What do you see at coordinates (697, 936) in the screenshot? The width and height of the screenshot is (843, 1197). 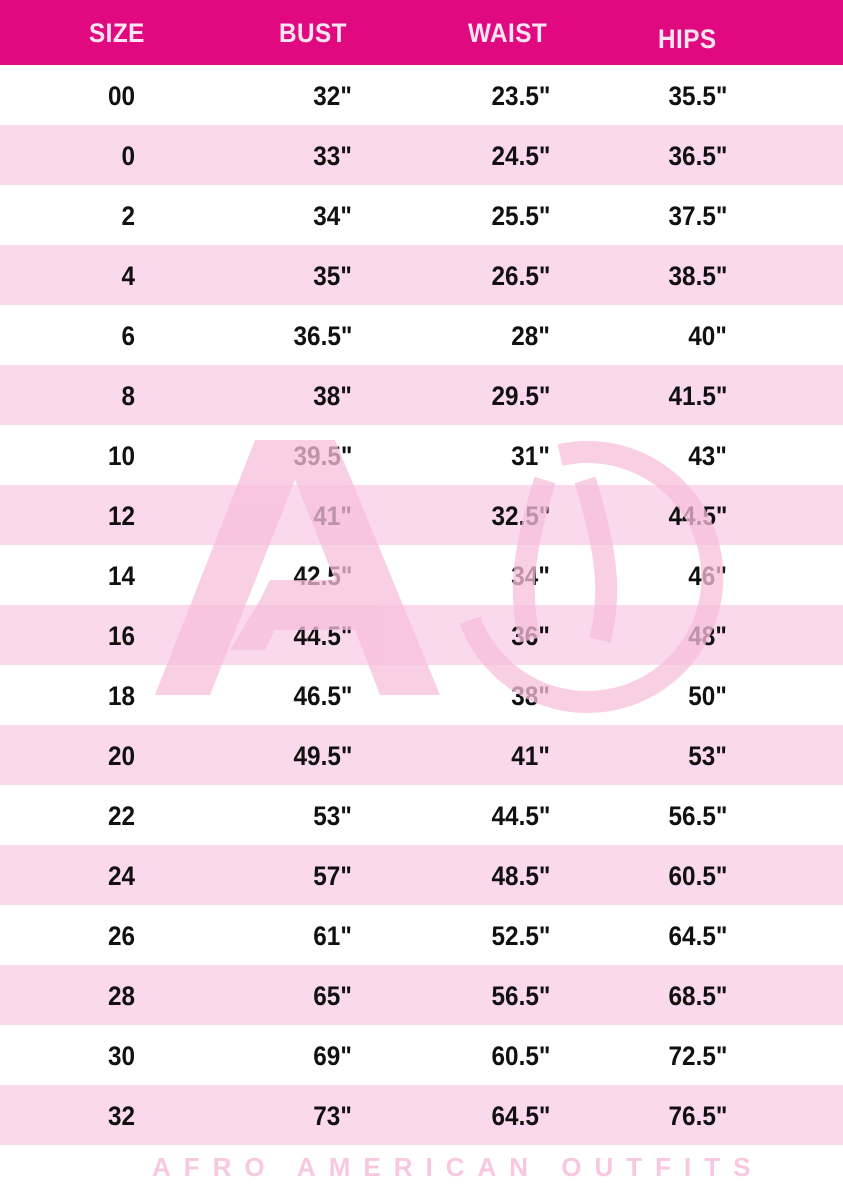 I see `hips-cell: 64.5"` at bounding box center [697, 936].